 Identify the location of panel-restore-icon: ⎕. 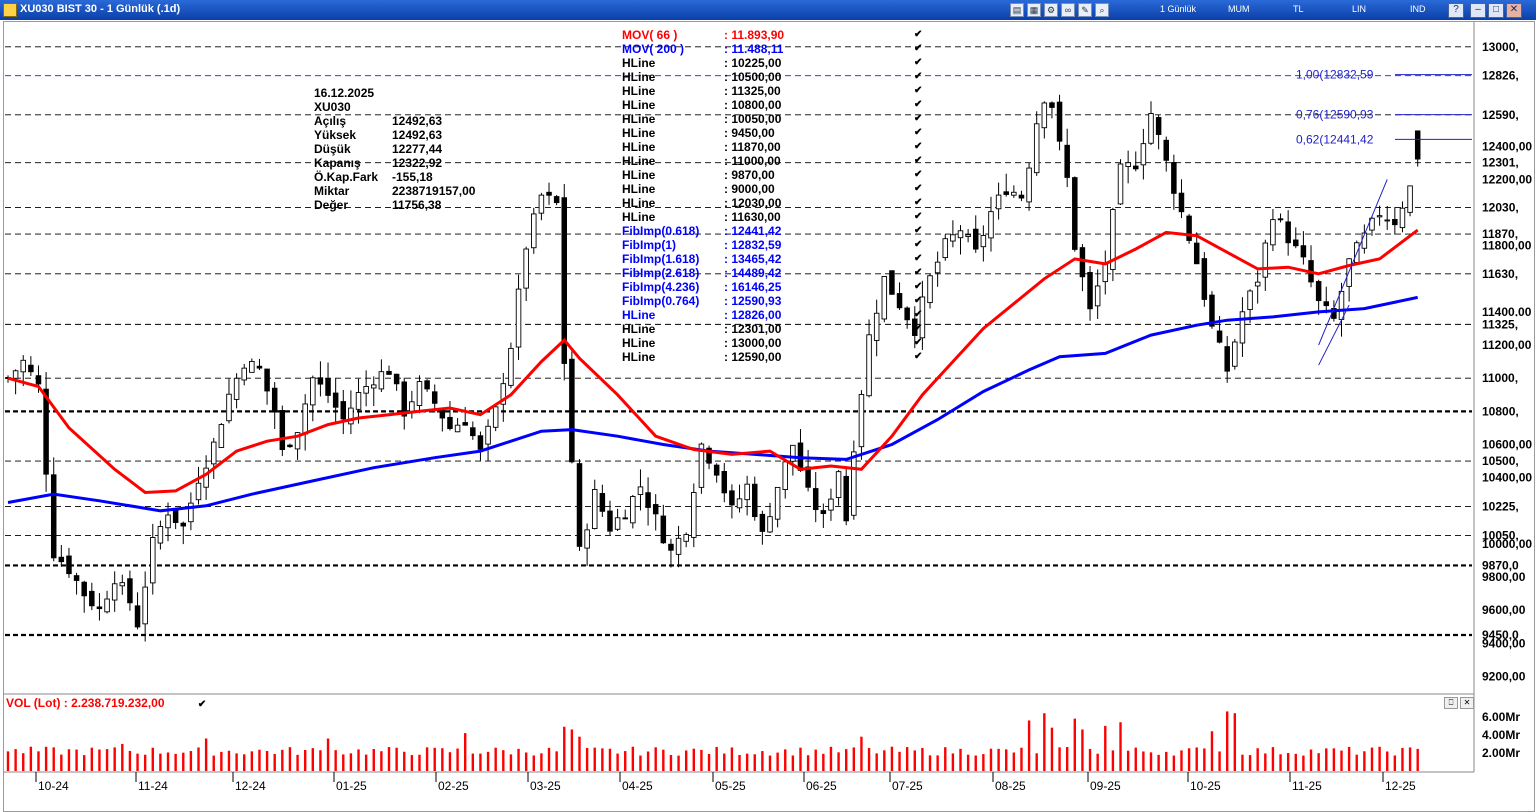
(1451, 703).